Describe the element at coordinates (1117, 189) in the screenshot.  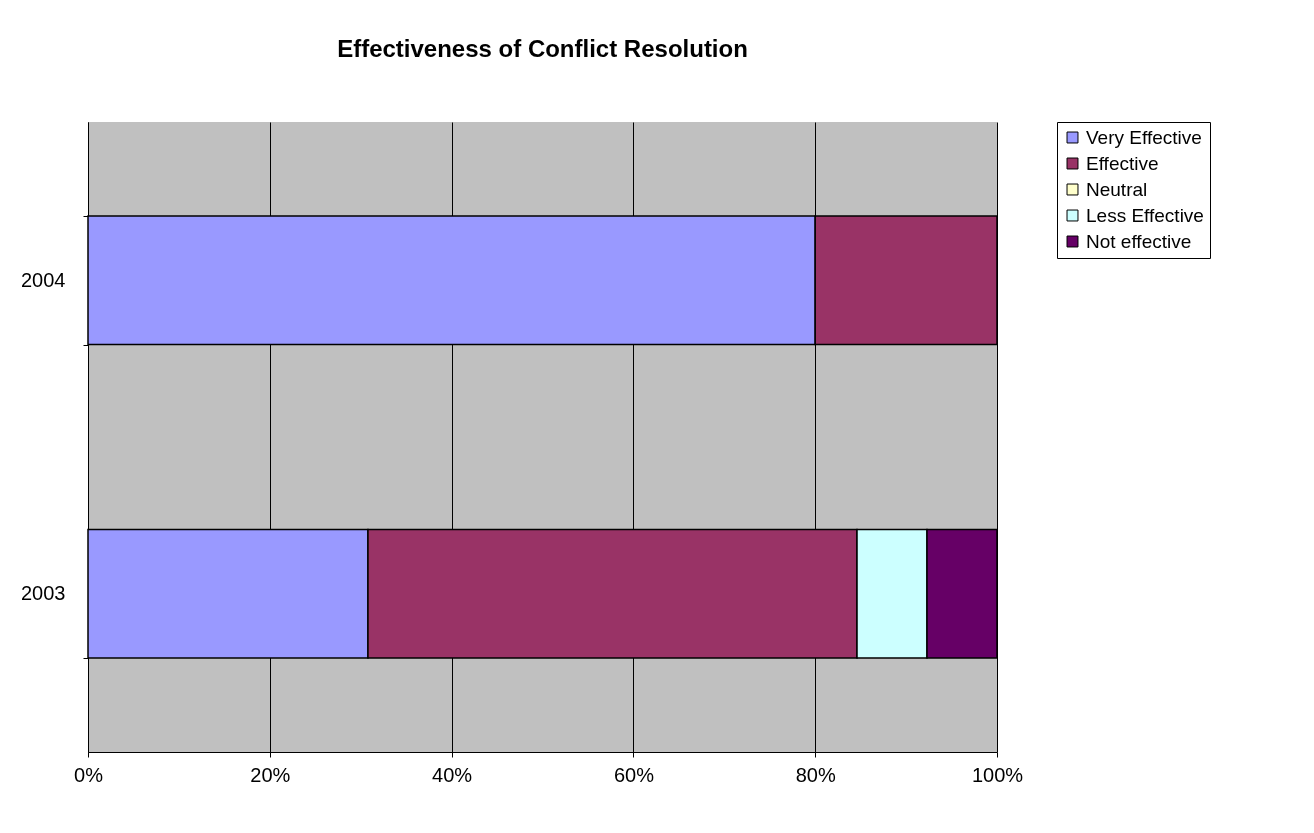
I see `legend-label: Neutral` at that location.